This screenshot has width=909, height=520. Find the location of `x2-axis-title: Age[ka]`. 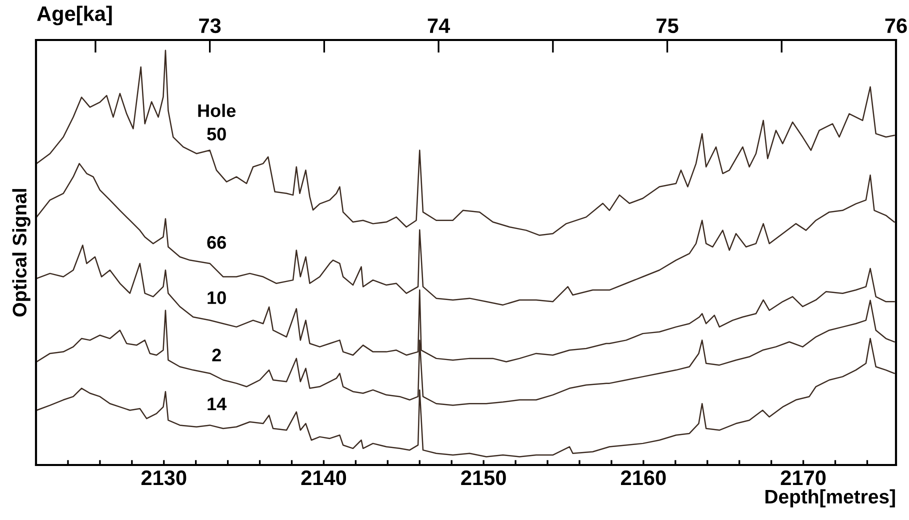

x2-axis-title: Age[ka] is located at coordinates (74, 16).